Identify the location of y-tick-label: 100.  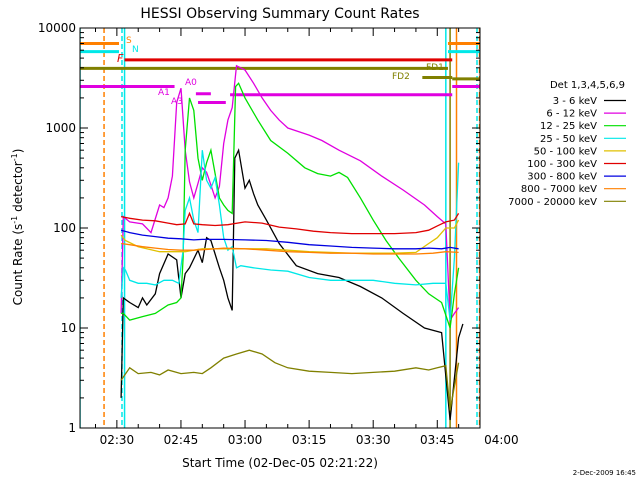
(64, 228).